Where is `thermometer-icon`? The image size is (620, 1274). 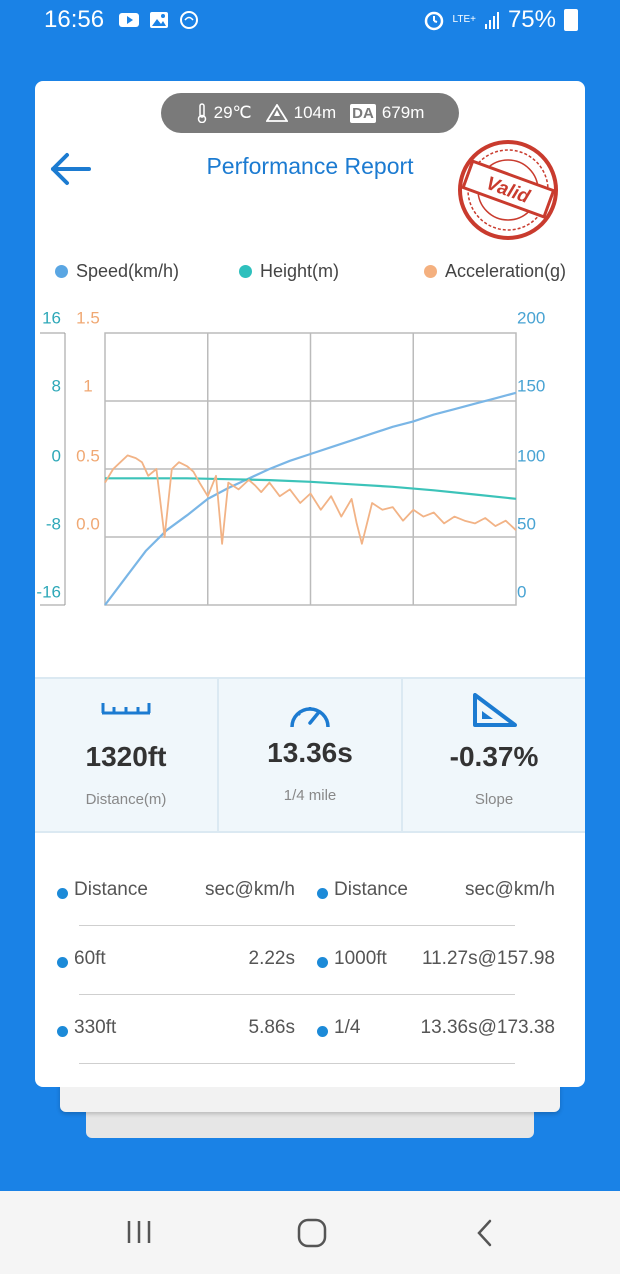 thermometer-icon is located at coordinates (201, 113).